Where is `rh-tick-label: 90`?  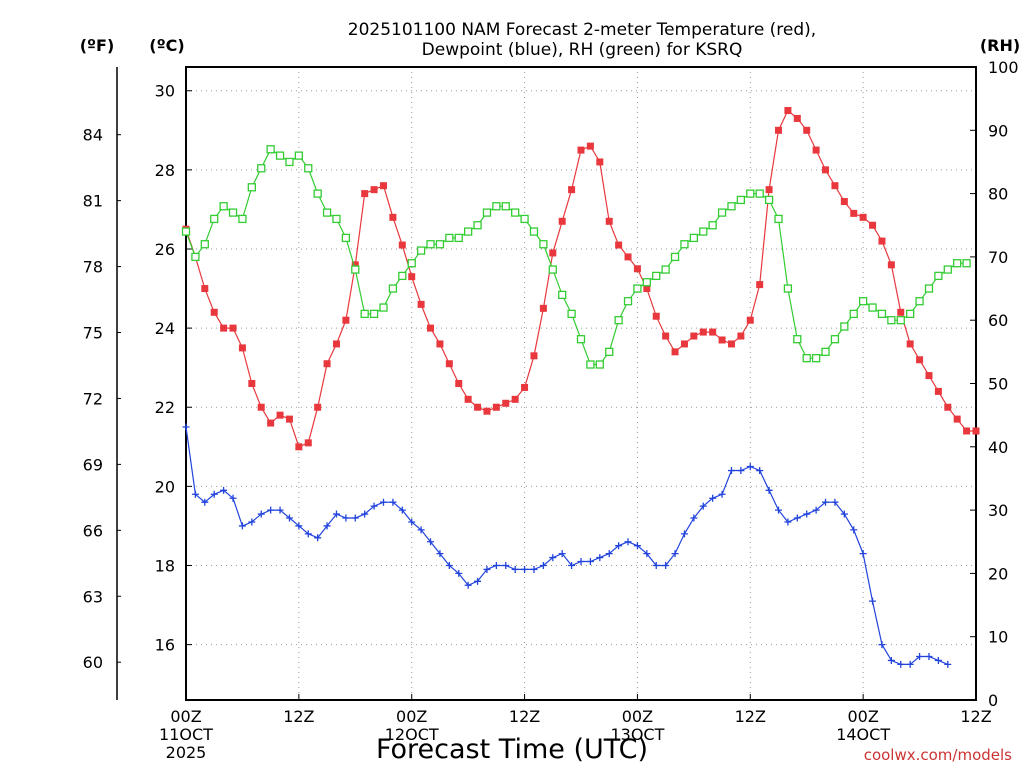
rh-tick-label: 90 is located at coordinates (998, 130).